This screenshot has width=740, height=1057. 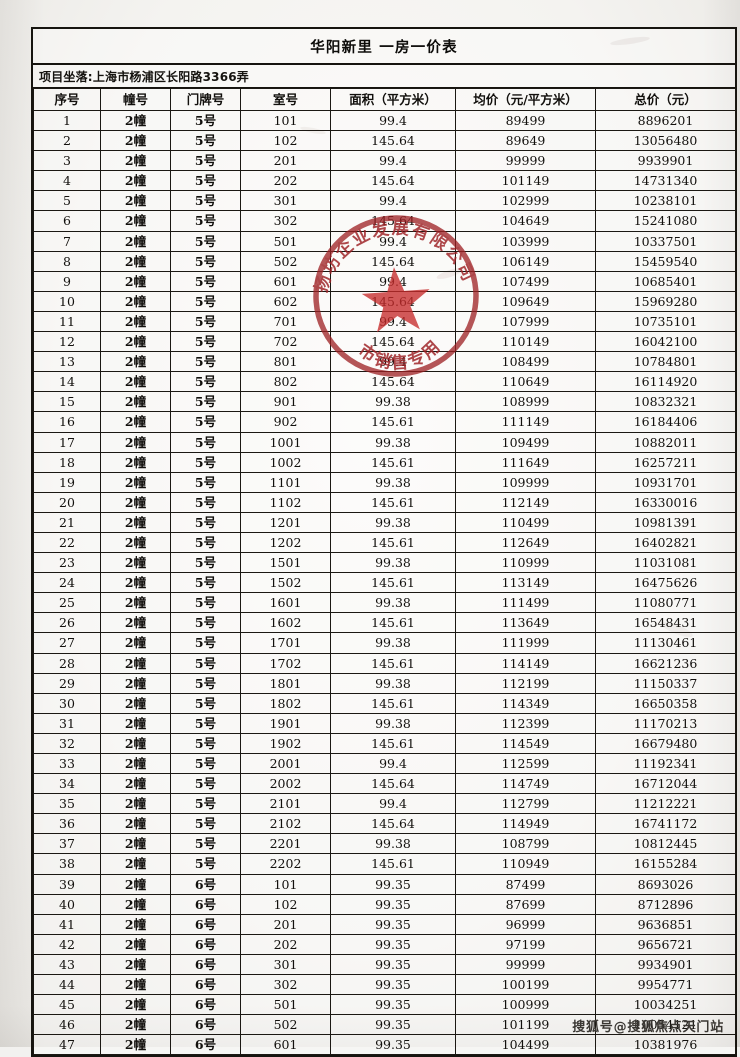 I want to click on cell-unit-price: 114549, so click(x=525, y=743).